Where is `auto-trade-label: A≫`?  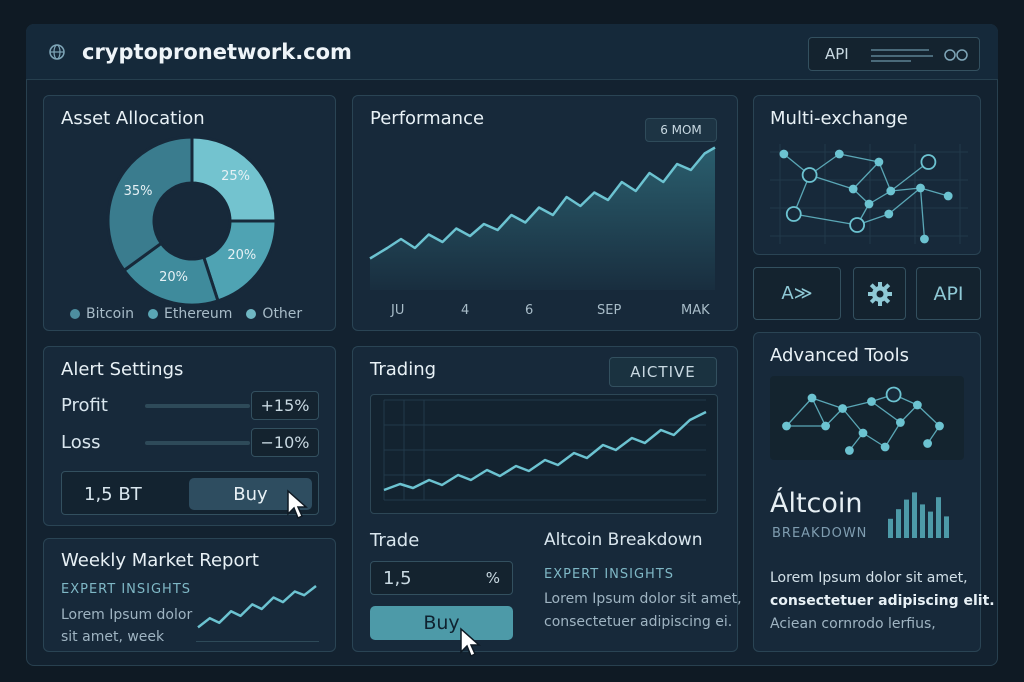
auto-trade-label: A≫ is located at coordinates (797, 293).